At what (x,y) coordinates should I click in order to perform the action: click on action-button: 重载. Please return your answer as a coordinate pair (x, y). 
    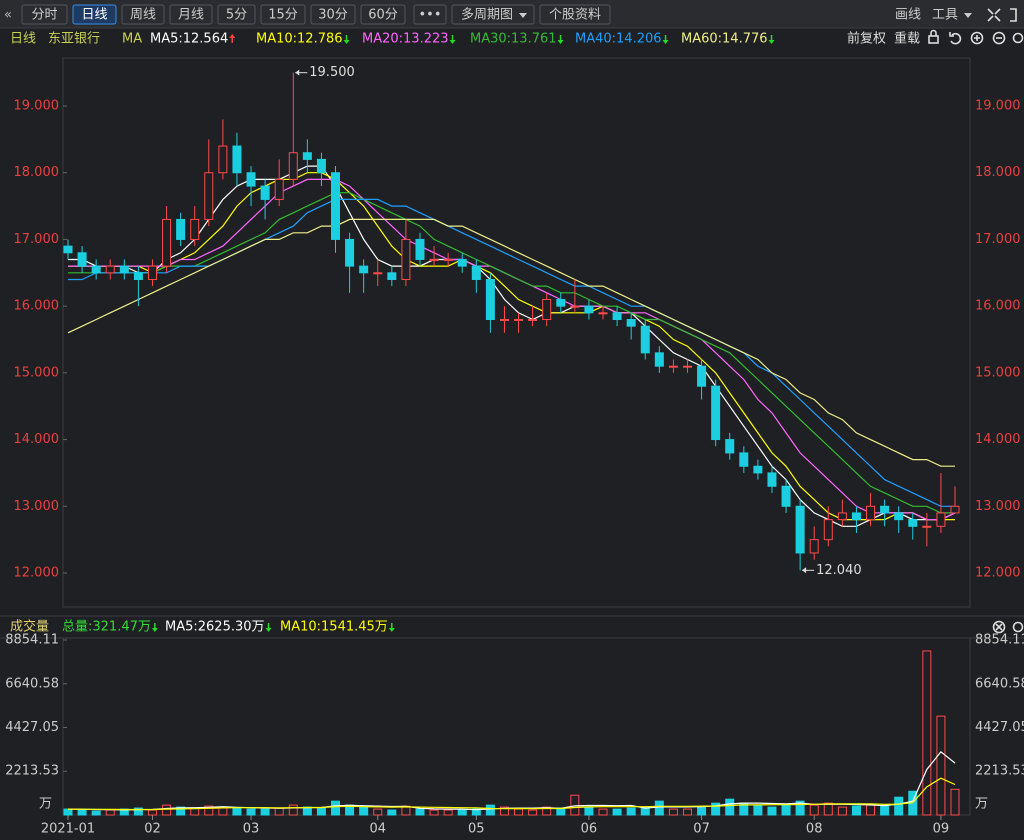
    Looking at the image, I should click on (907, 39).